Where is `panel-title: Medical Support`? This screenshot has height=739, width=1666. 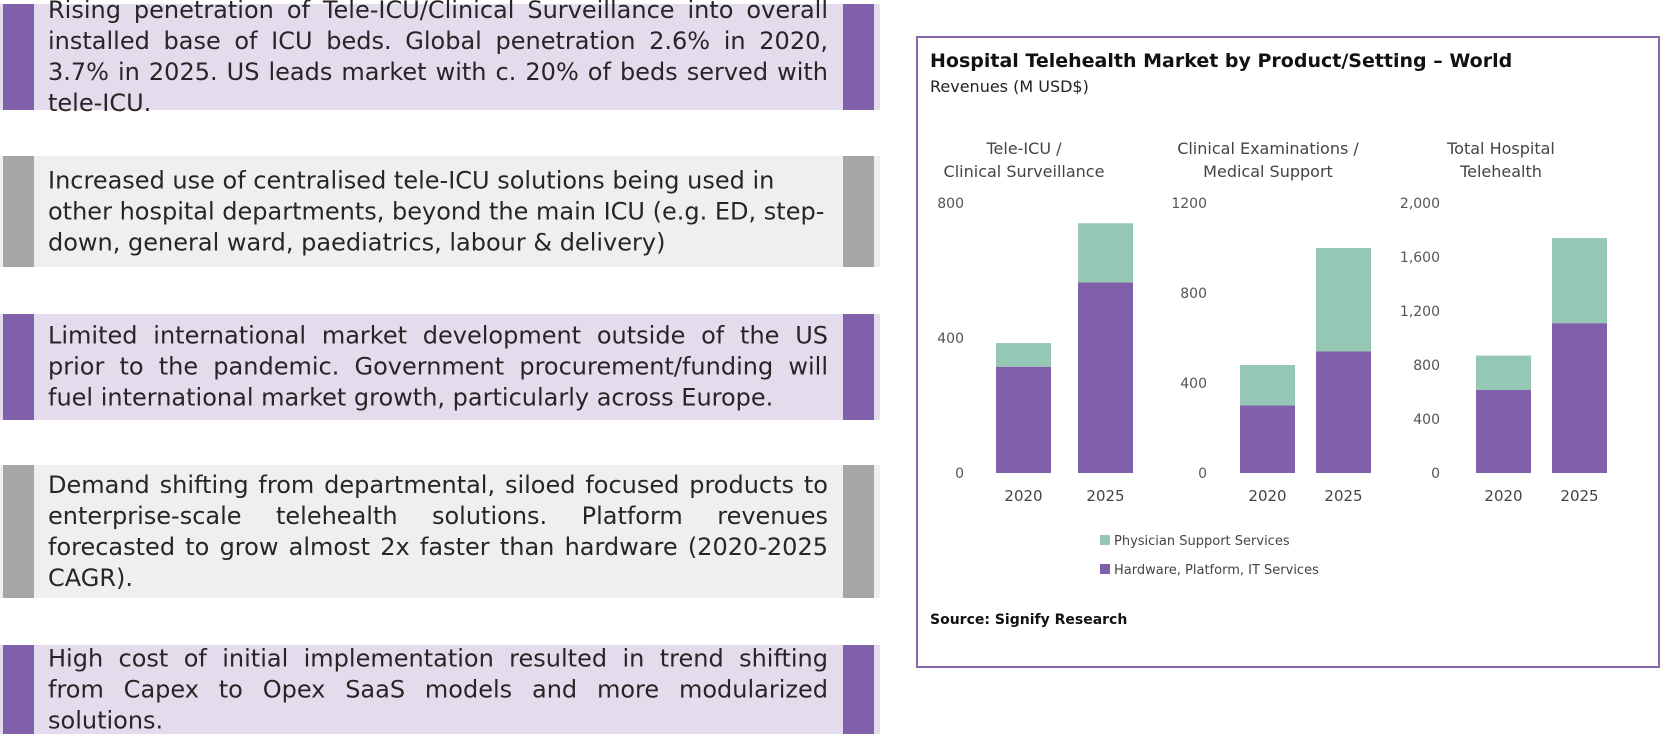 panel-title: Medical Support is located at coordinates (1268, 171).